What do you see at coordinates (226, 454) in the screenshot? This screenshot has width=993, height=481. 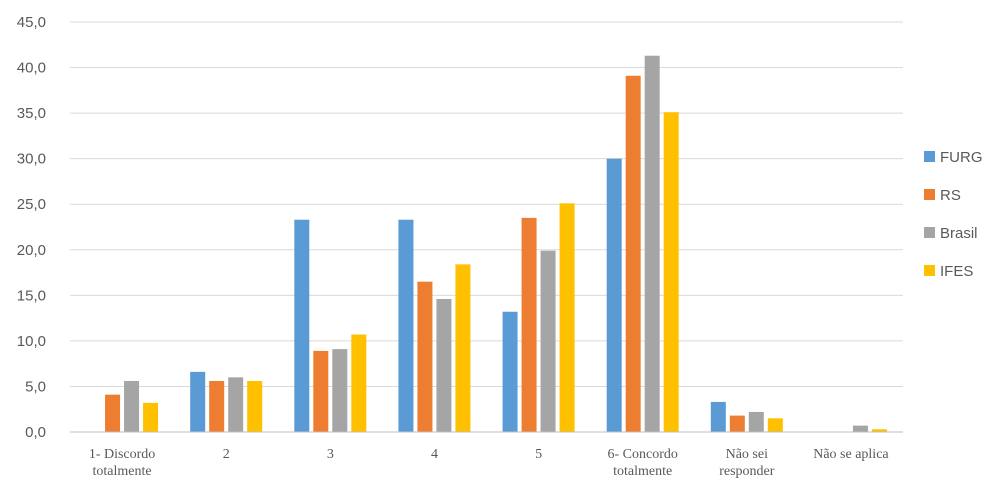 I see `x-category-label: 2` at bounding box center [226, 454].